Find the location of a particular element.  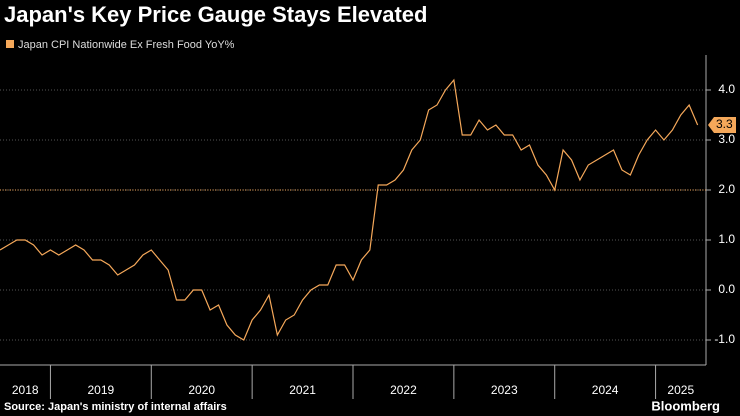

x-tick-label: 2018 is located at coordinates (25, 390).